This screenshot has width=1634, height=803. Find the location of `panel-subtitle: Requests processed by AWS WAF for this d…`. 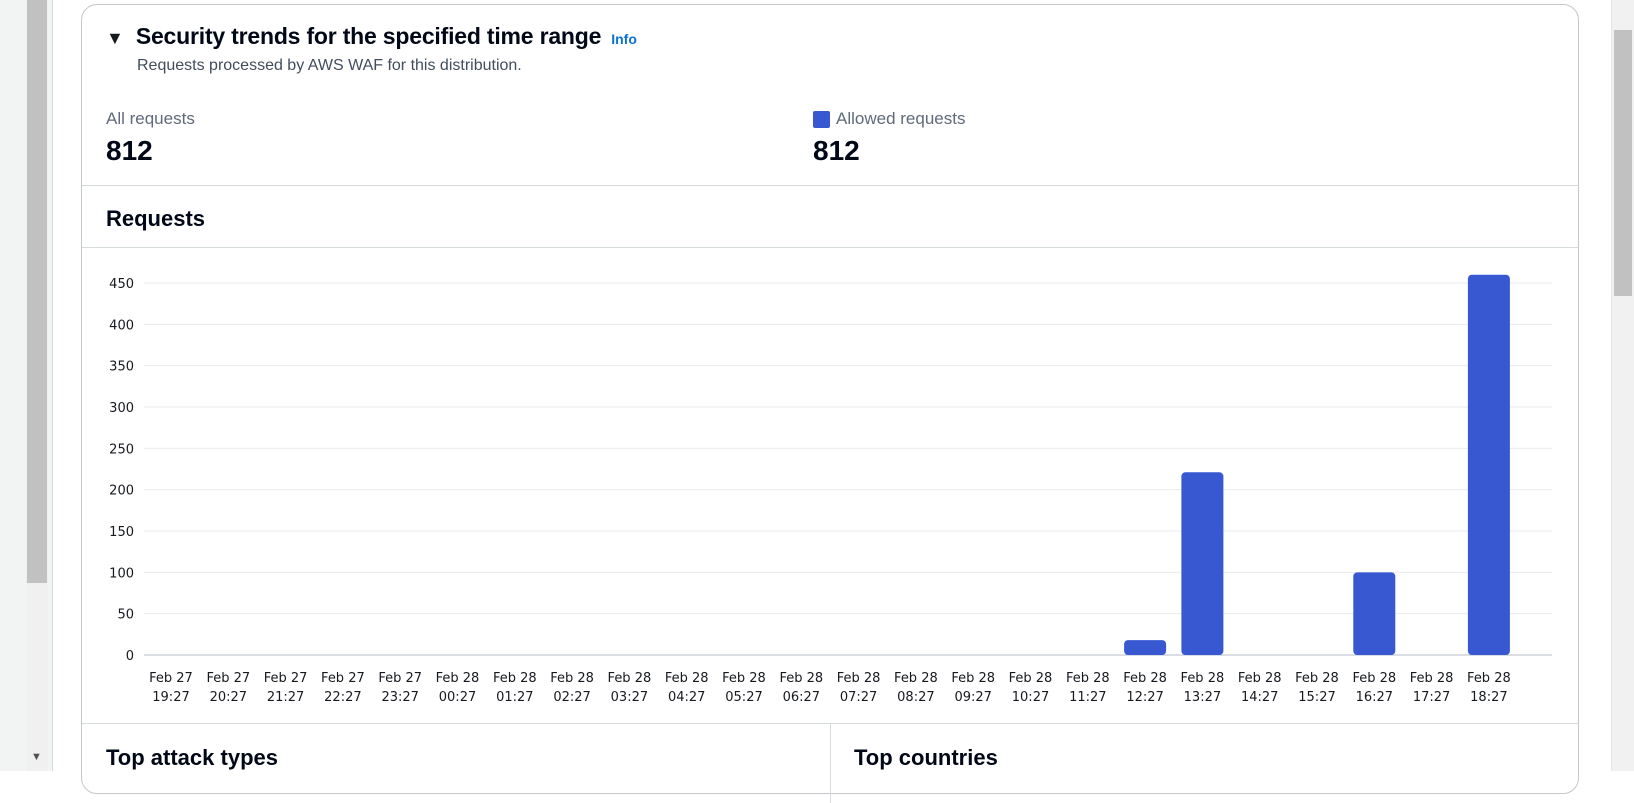

panel-subtitle: Requests processed by AWS WAF for this d… is located at coordinates (329, 65).